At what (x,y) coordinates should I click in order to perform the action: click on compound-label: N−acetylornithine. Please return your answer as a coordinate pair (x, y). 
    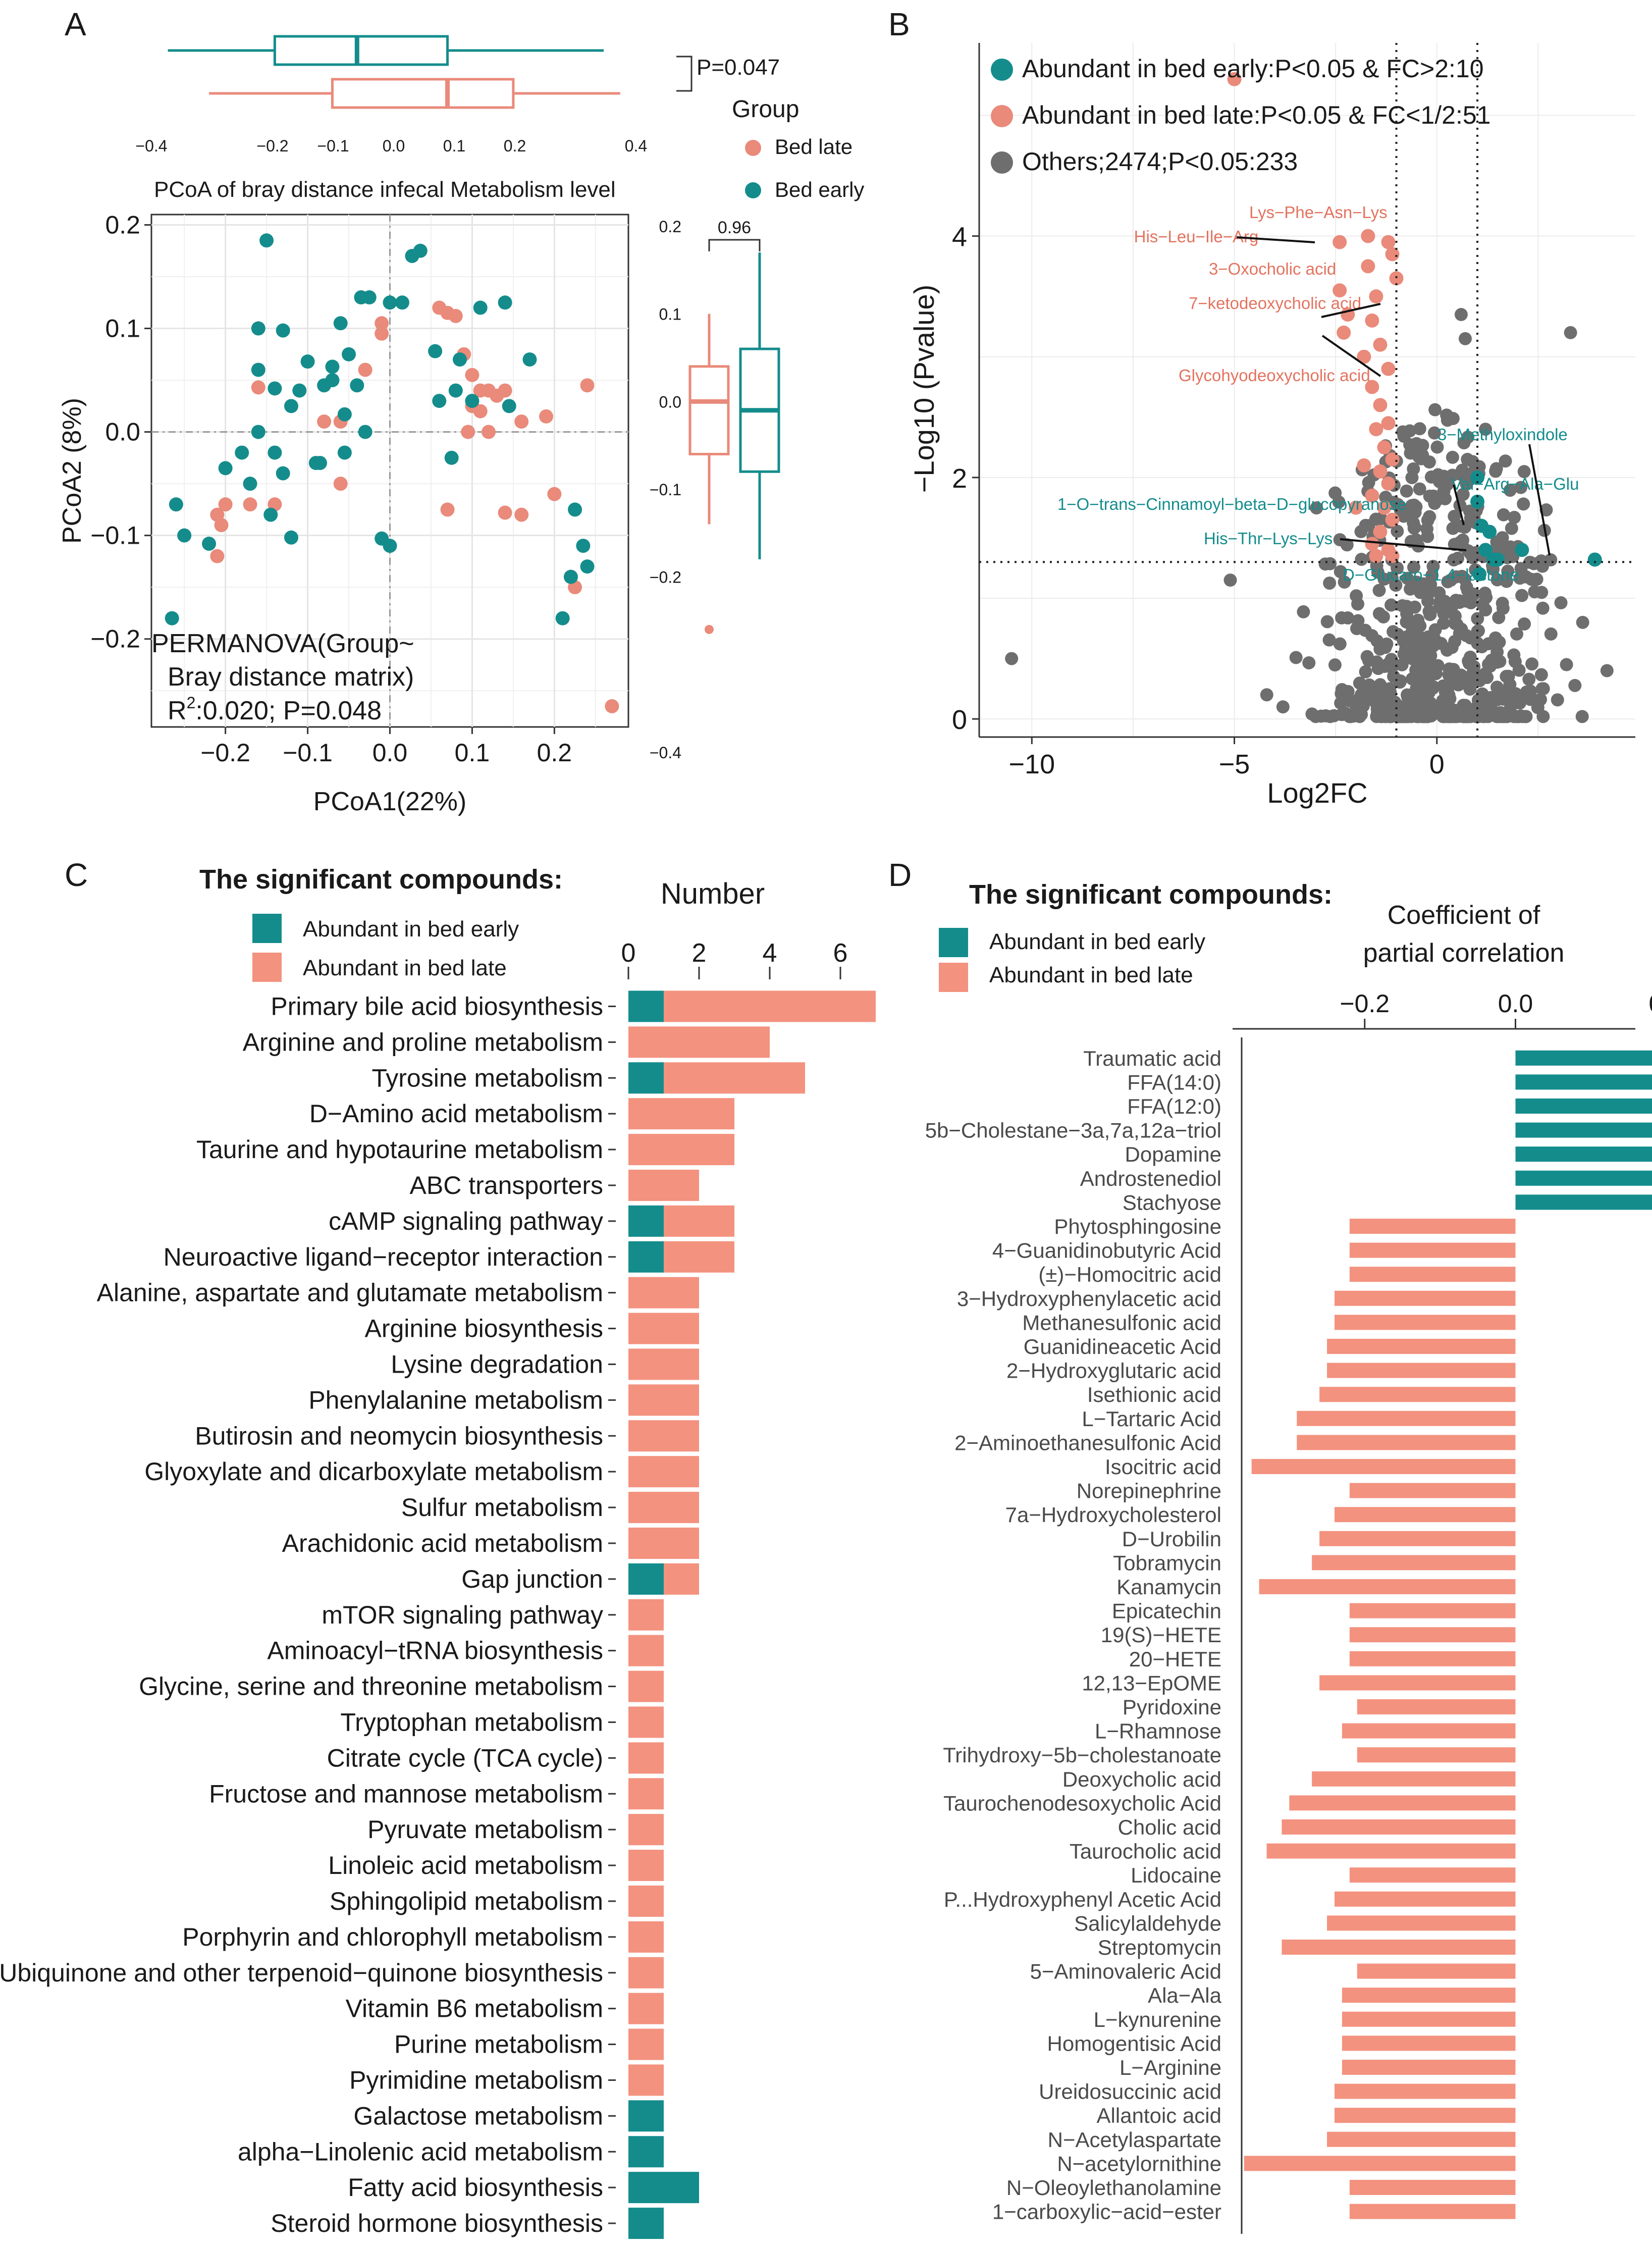
    Looking at the image, I should click on (1139, 2163).